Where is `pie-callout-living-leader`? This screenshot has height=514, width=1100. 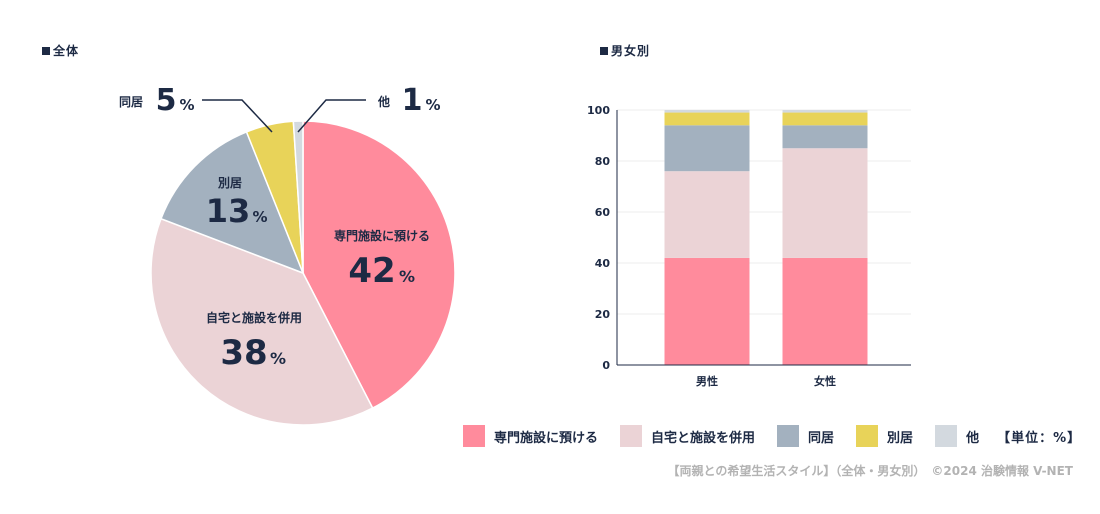
pie-callout-living-leader is located at coordinates (237, 116).